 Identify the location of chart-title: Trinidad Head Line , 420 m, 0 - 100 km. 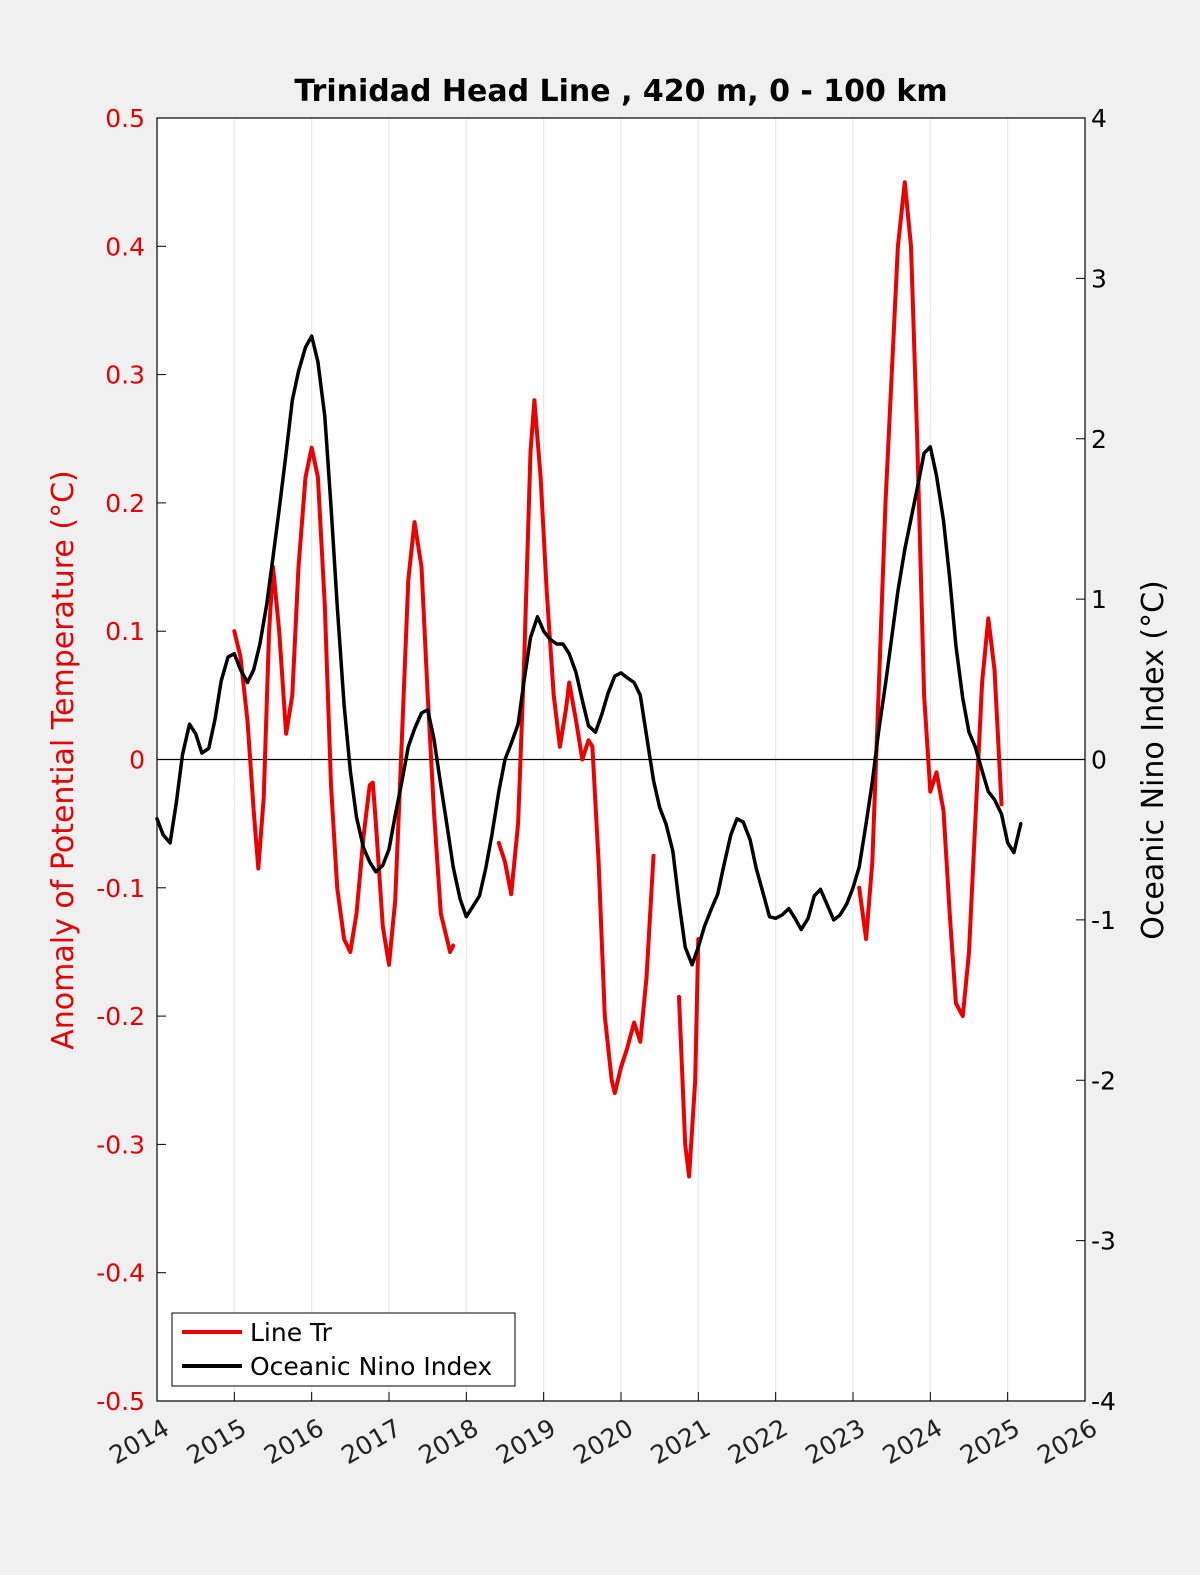
(620, 91).